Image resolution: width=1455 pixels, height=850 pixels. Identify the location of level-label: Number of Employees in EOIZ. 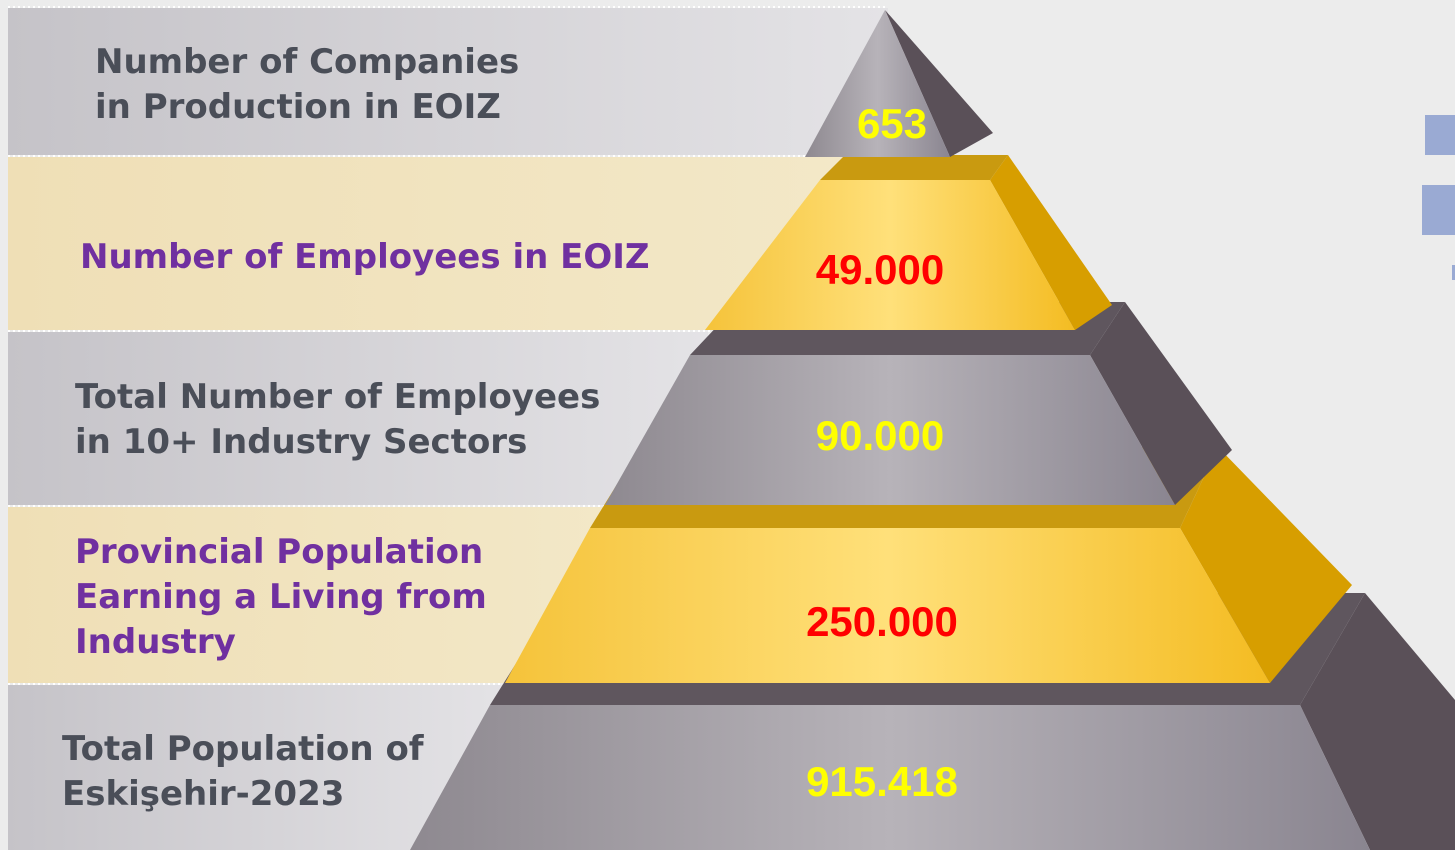
(365, 257).